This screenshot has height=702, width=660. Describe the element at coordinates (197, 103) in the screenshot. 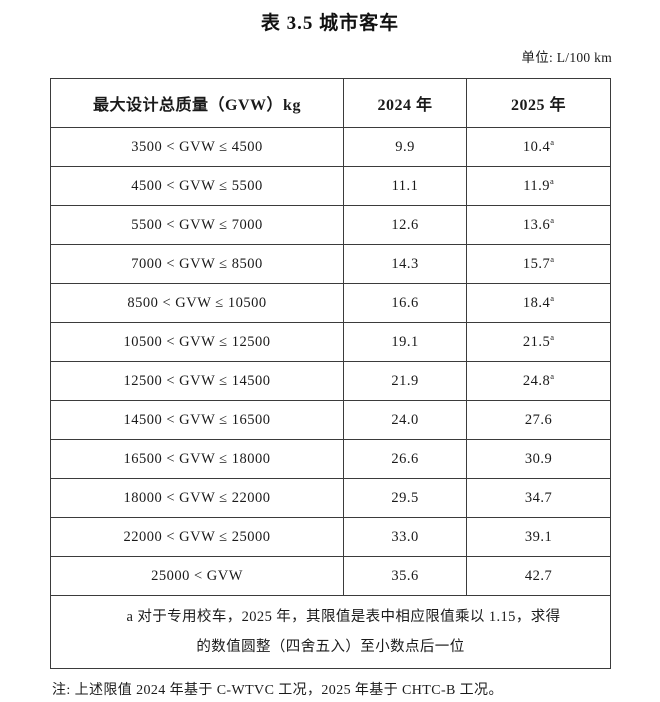

I see `column-header-gvw-range: 最大设计总质量（GVW）kg` at that location.